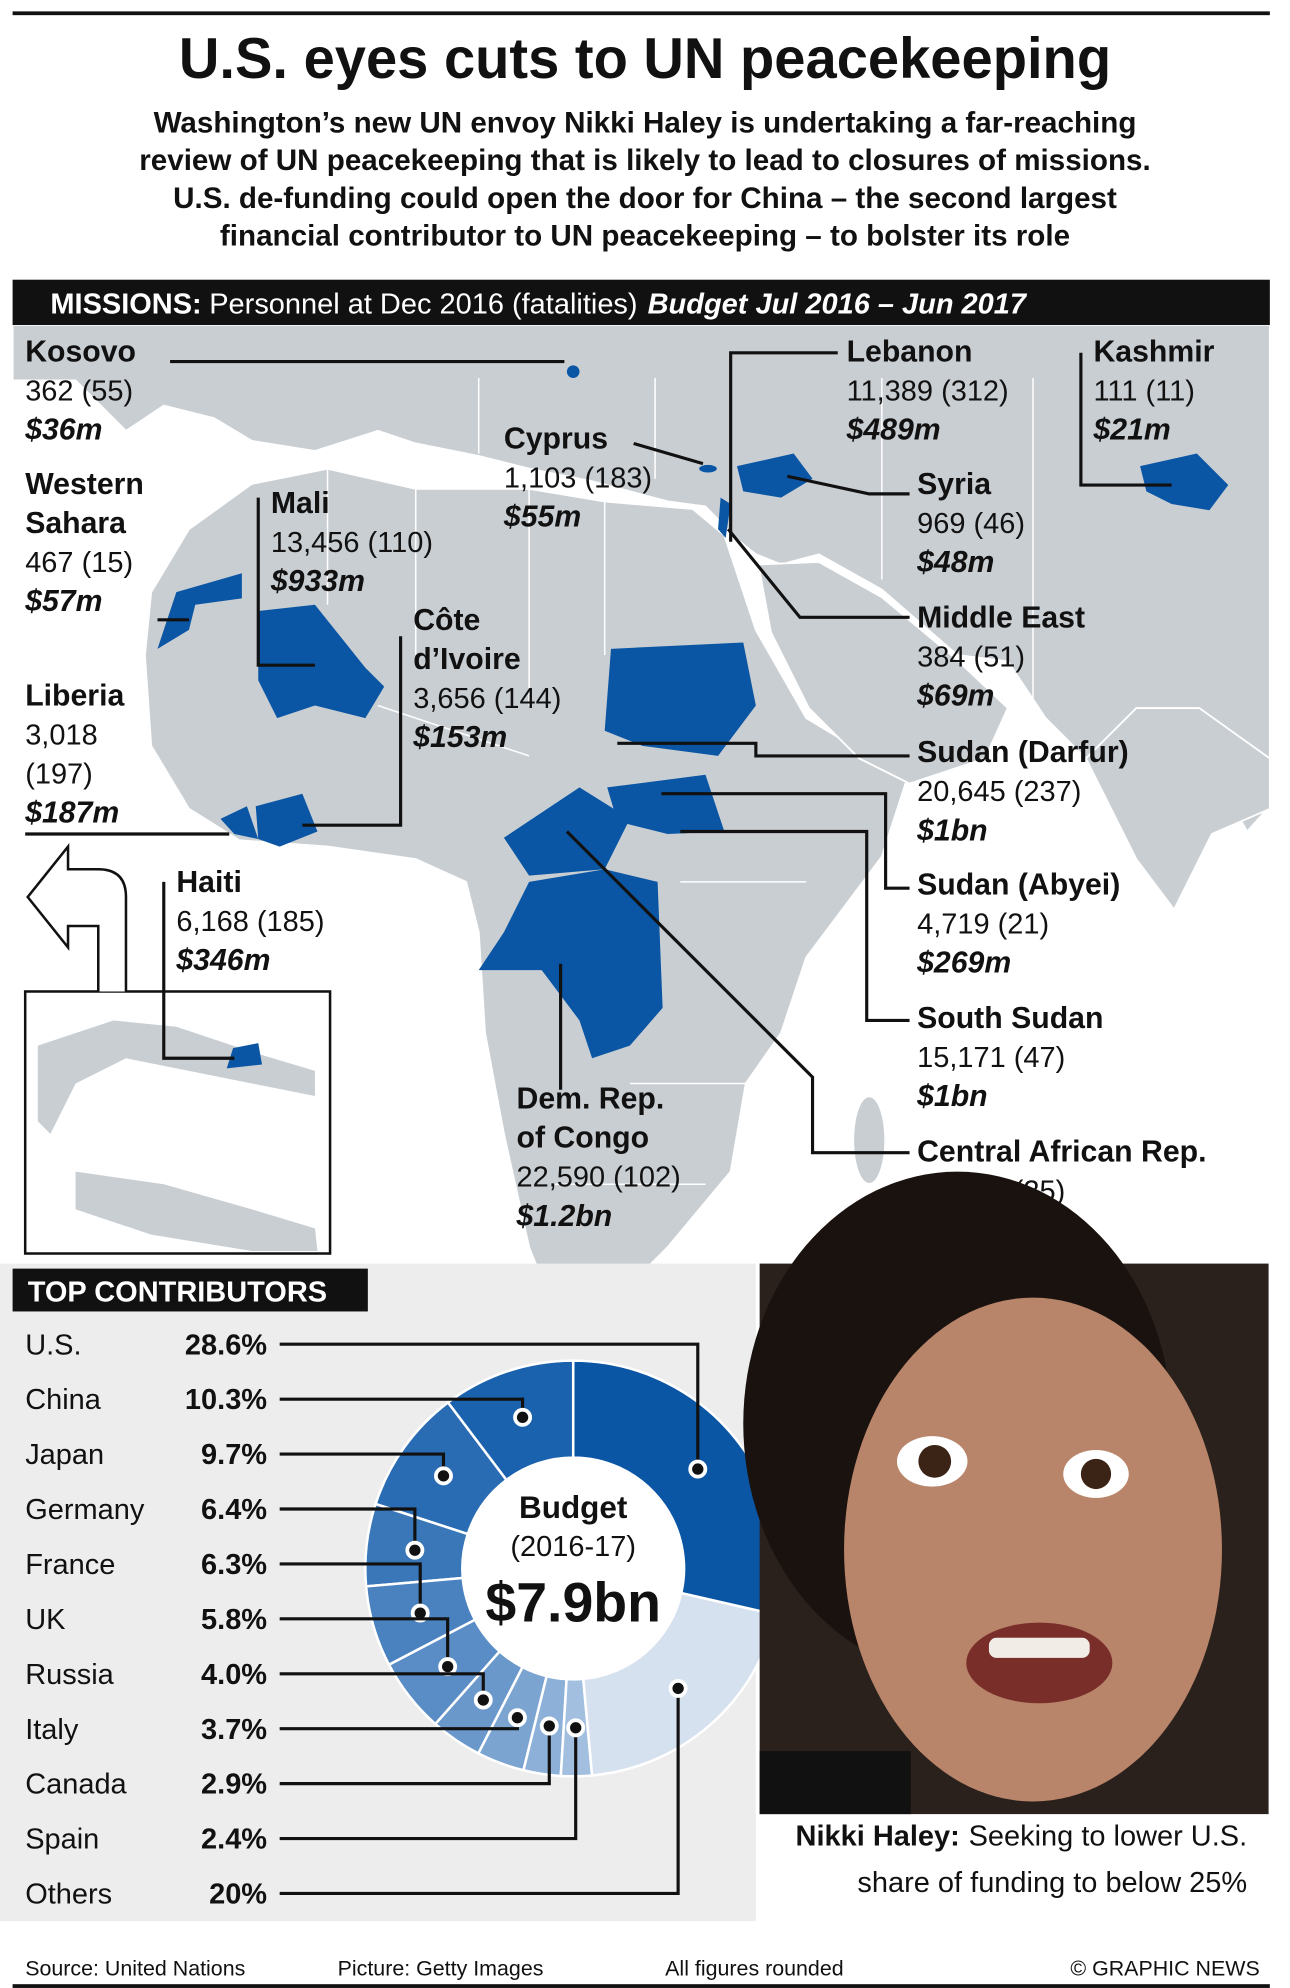 The width and height of the screenshot is (1290, 1988). I want to click on category-label: Spain, so click(62, 1840).